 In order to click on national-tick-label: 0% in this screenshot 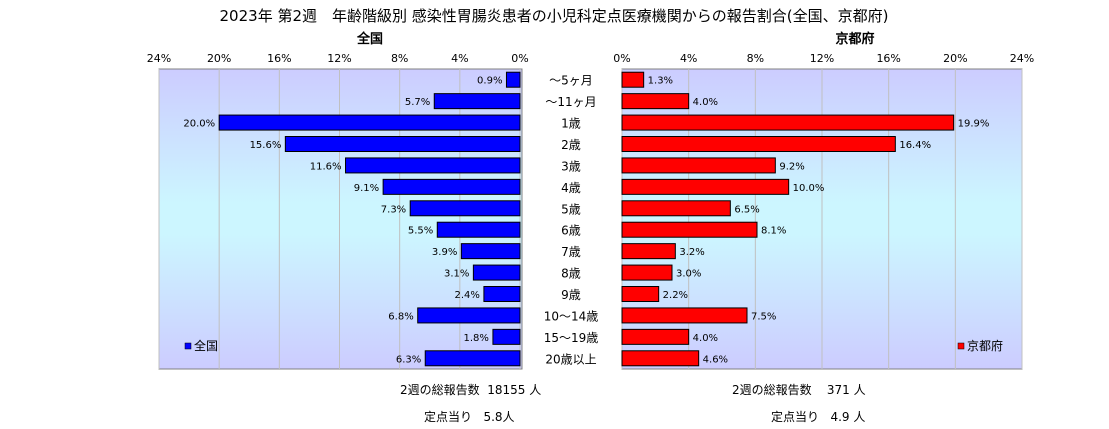, I will do `click(519, 58)`.